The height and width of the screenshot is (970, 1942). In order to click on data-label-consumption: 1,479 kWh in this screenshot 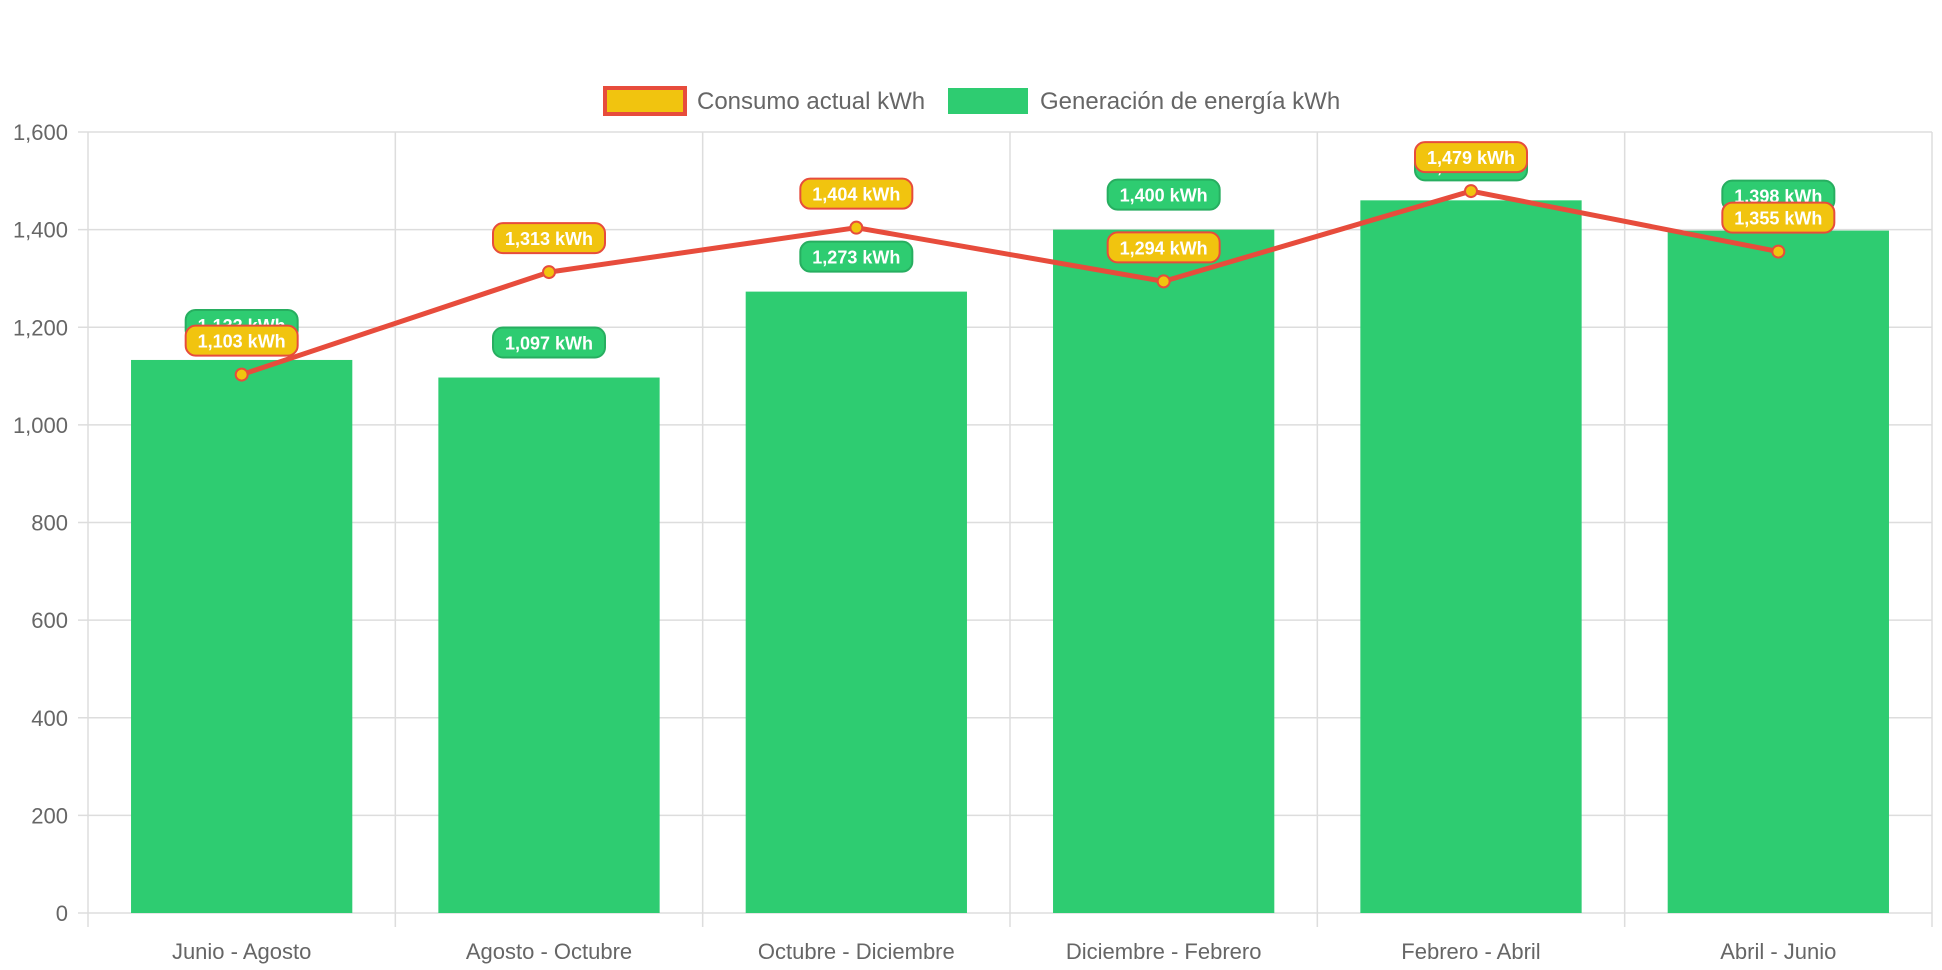, I will do `click(1471, 157)`.